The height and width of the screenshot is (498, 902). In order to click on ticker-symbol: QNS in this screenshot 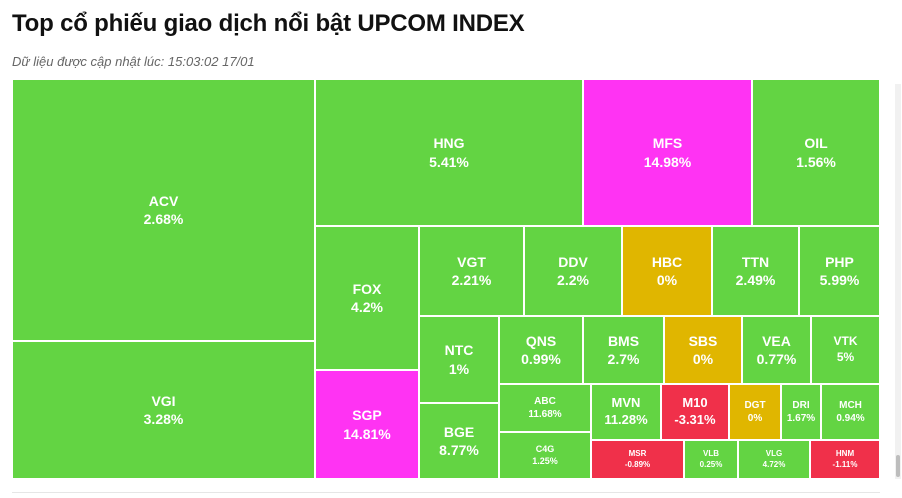, I will do `click(541, 340)`.